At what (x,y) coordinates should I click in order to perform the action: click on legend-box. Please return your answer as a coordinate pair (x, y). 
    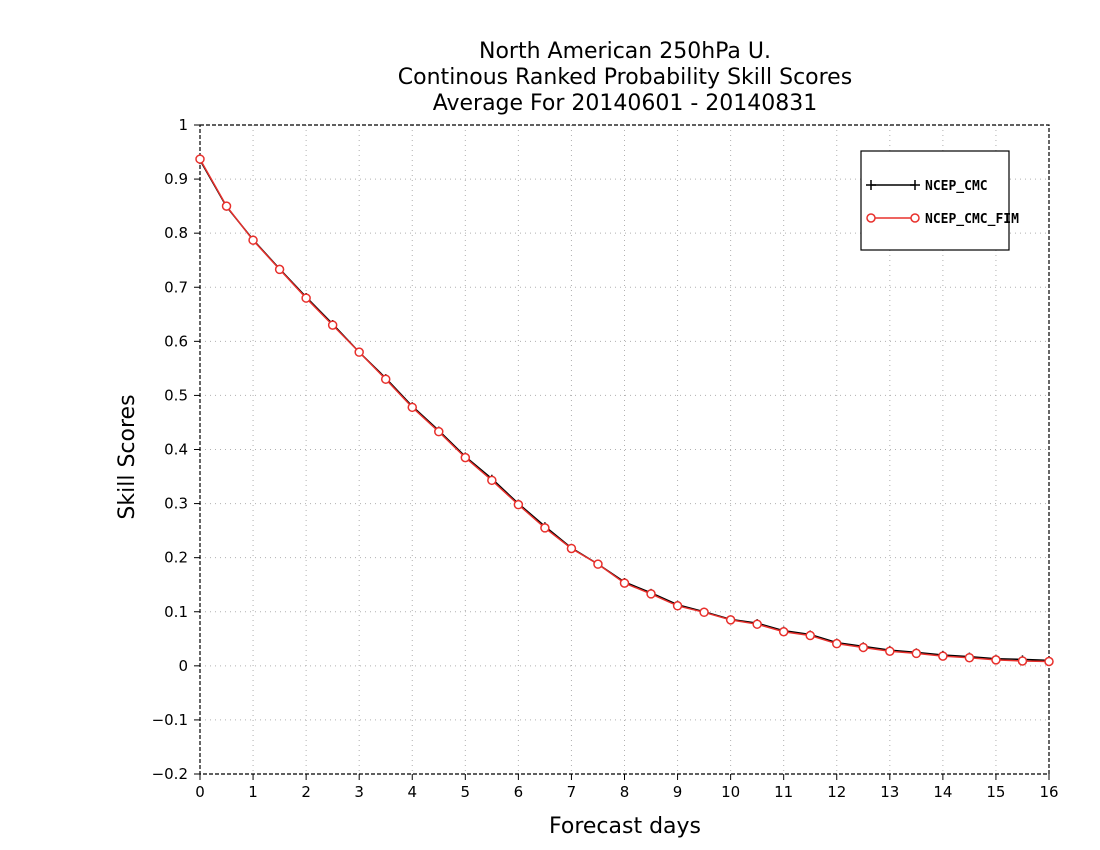
    Looking at the image, I should click on (935, 200).